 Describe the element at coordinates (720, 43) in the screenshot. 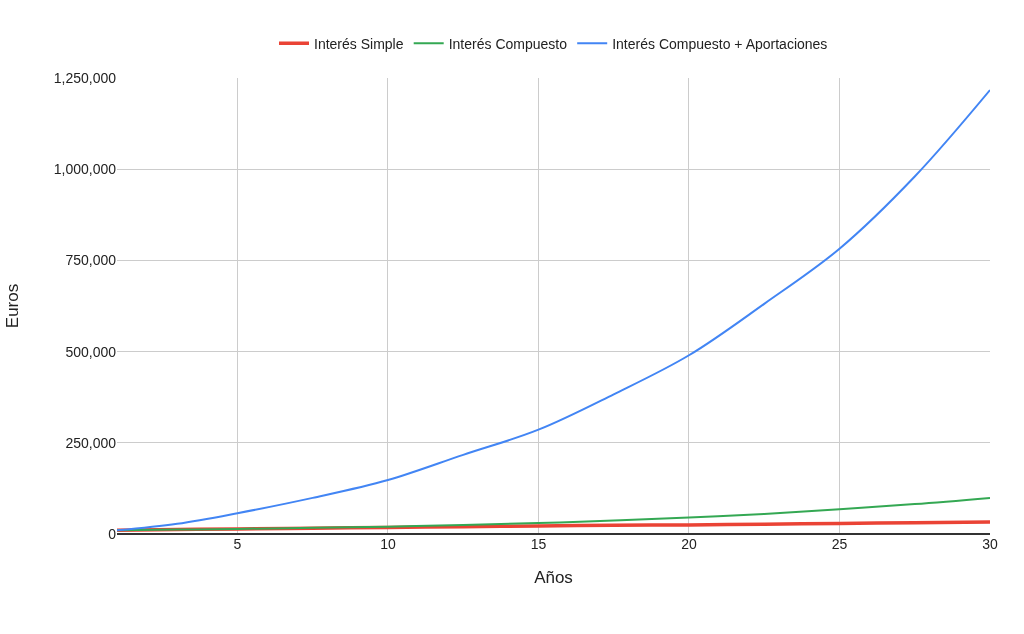

I see `legend-label: Interés Compuesto + Aportaciones` at that location.